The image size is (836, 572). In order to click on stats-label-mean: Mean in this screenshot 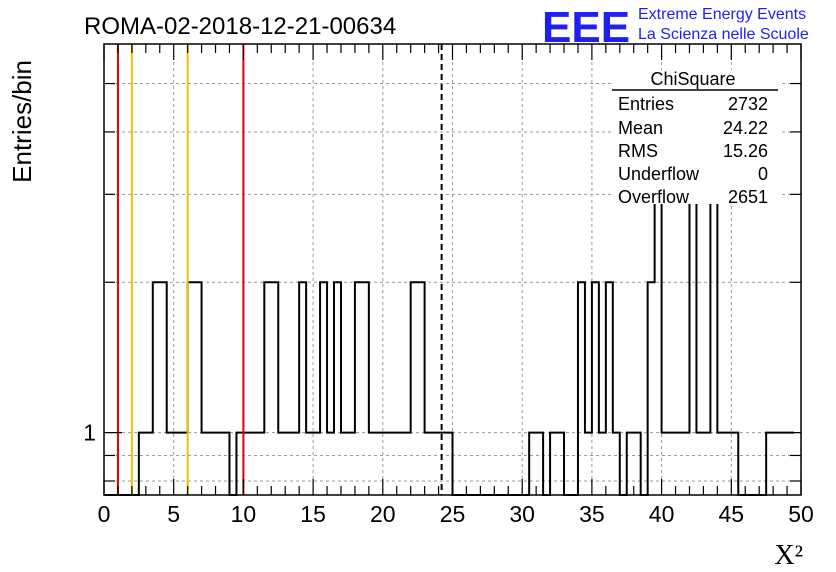, I will do `click(640, 128)`.